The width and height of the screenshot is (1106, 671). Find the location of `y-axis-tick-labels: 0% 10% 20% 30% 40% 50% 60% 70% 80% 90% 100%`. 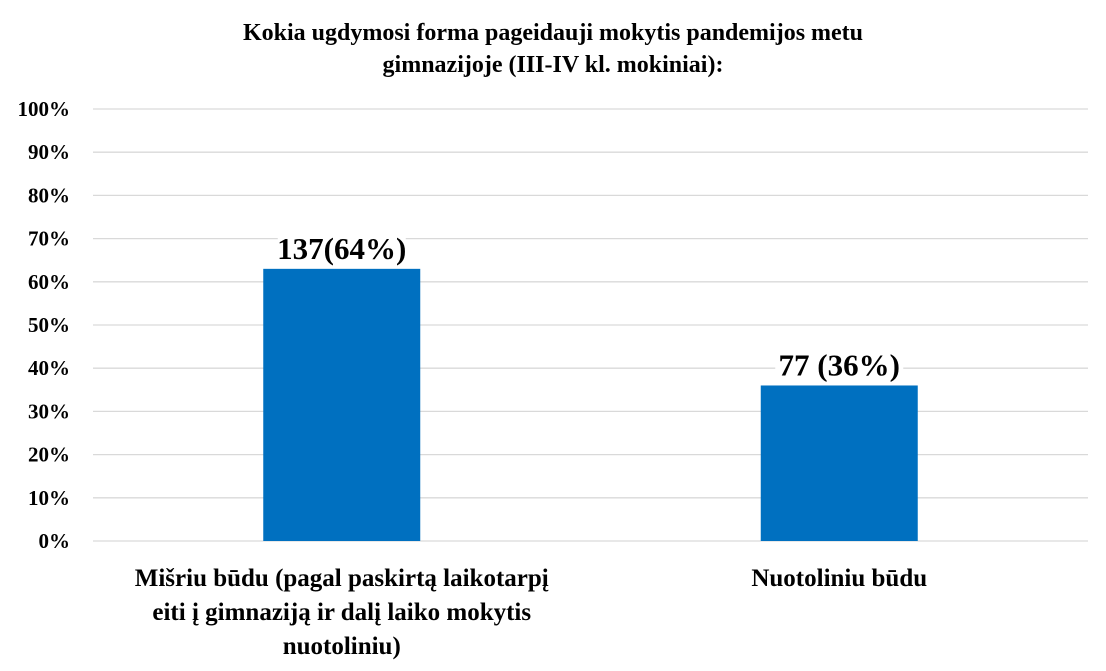

y-axis-tick-labels: 0% 10% 20% 30% 40% 50% 60% 70% 80% 90% 100% is located at coordinates (44, 325).